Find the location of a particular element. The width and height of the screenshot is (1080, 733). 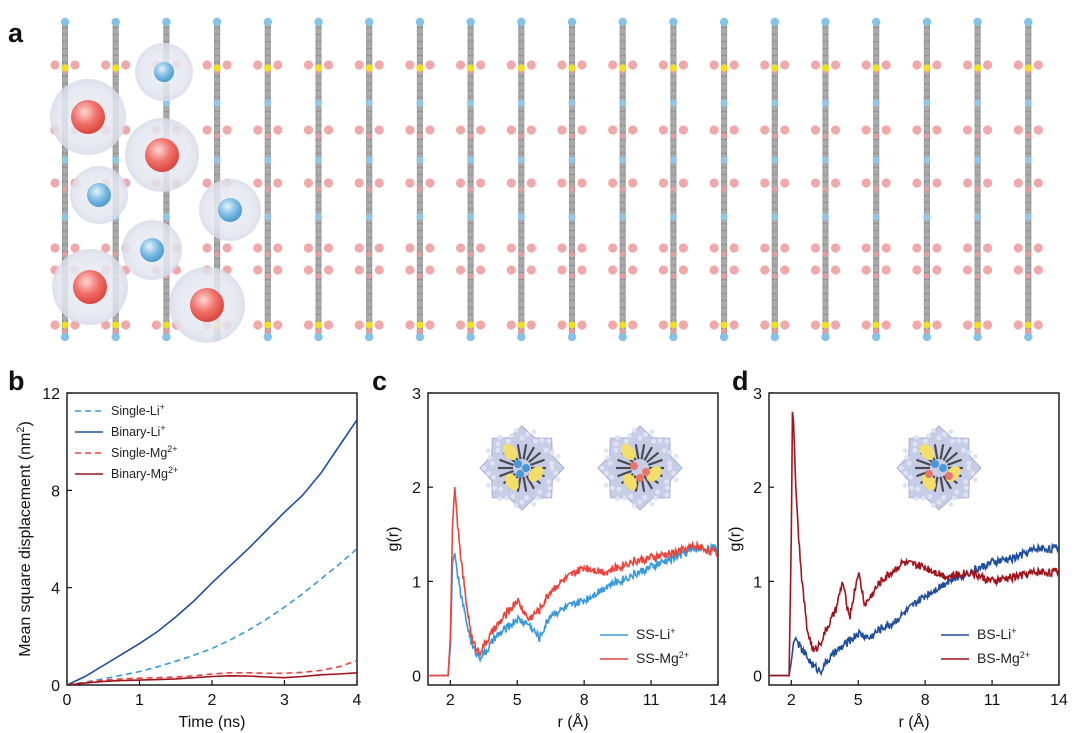

rdf-chart-ss: 2 5 8 11 14 0 1 2 3 r (Å) g(r) SS-Li+ SS-Mg2+ is located at coordinates (556, 558).